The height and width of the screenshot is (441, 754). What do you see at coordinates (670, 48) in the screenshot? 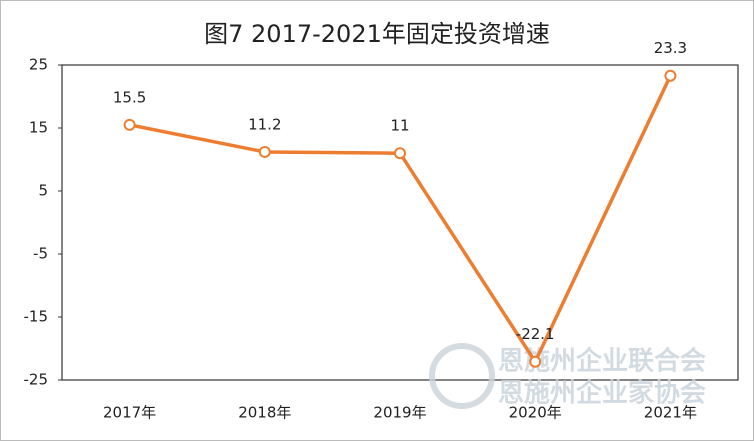
I see `data-label: 23.3` at bounding box center [670, 48].